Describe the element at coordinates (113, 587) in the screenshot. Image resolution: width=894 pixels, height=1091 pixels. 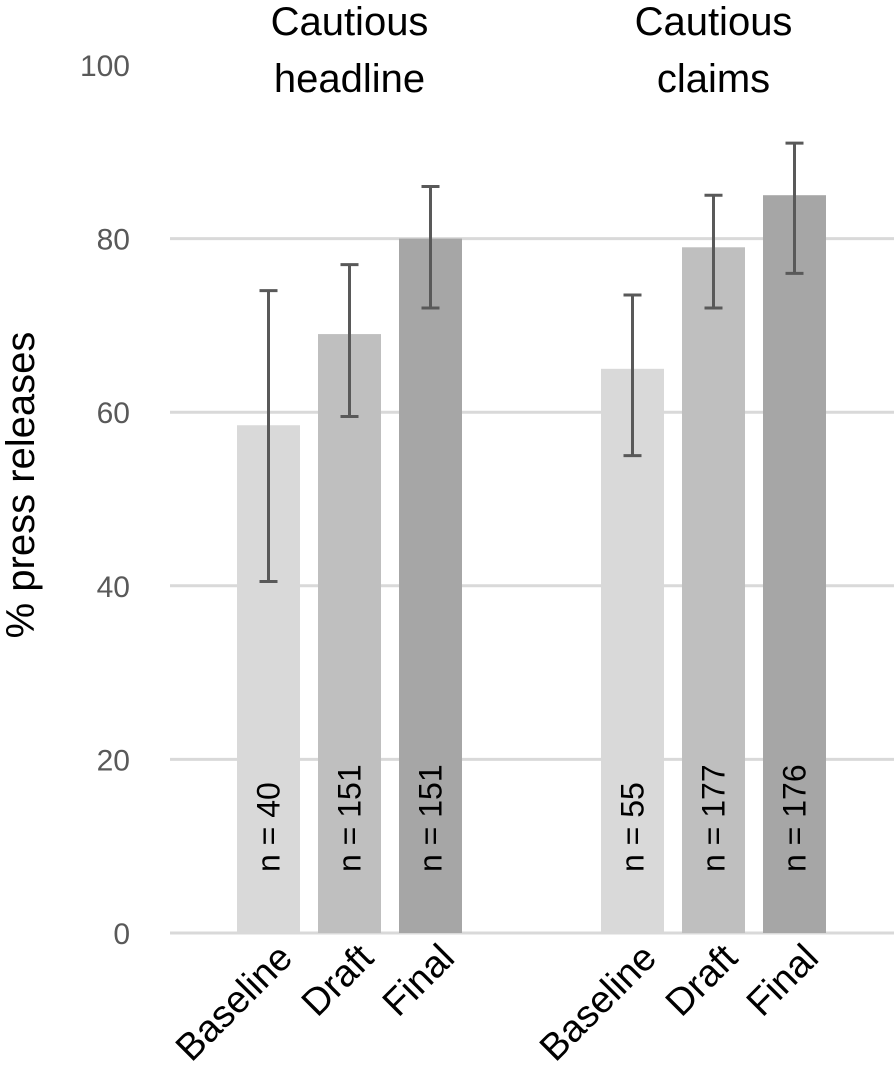
I see `y-tick-label: 40` at that location.